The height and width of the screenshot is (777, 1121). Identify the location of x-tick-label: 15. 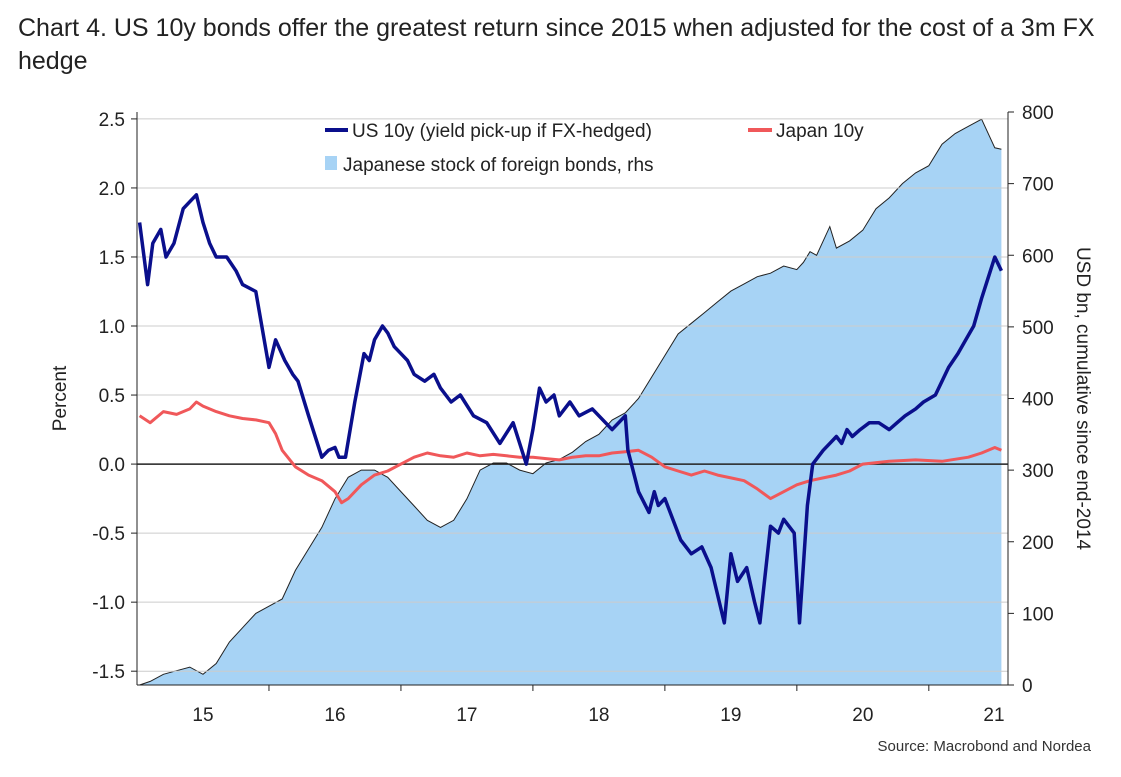
(202, 715).